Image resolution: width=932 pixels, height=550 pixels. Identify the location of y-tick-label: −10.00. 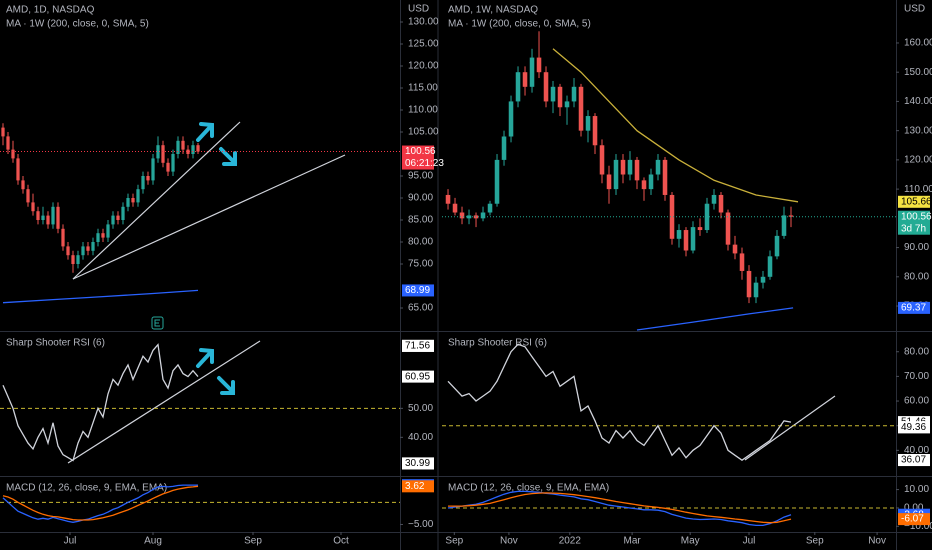
(918, 526).